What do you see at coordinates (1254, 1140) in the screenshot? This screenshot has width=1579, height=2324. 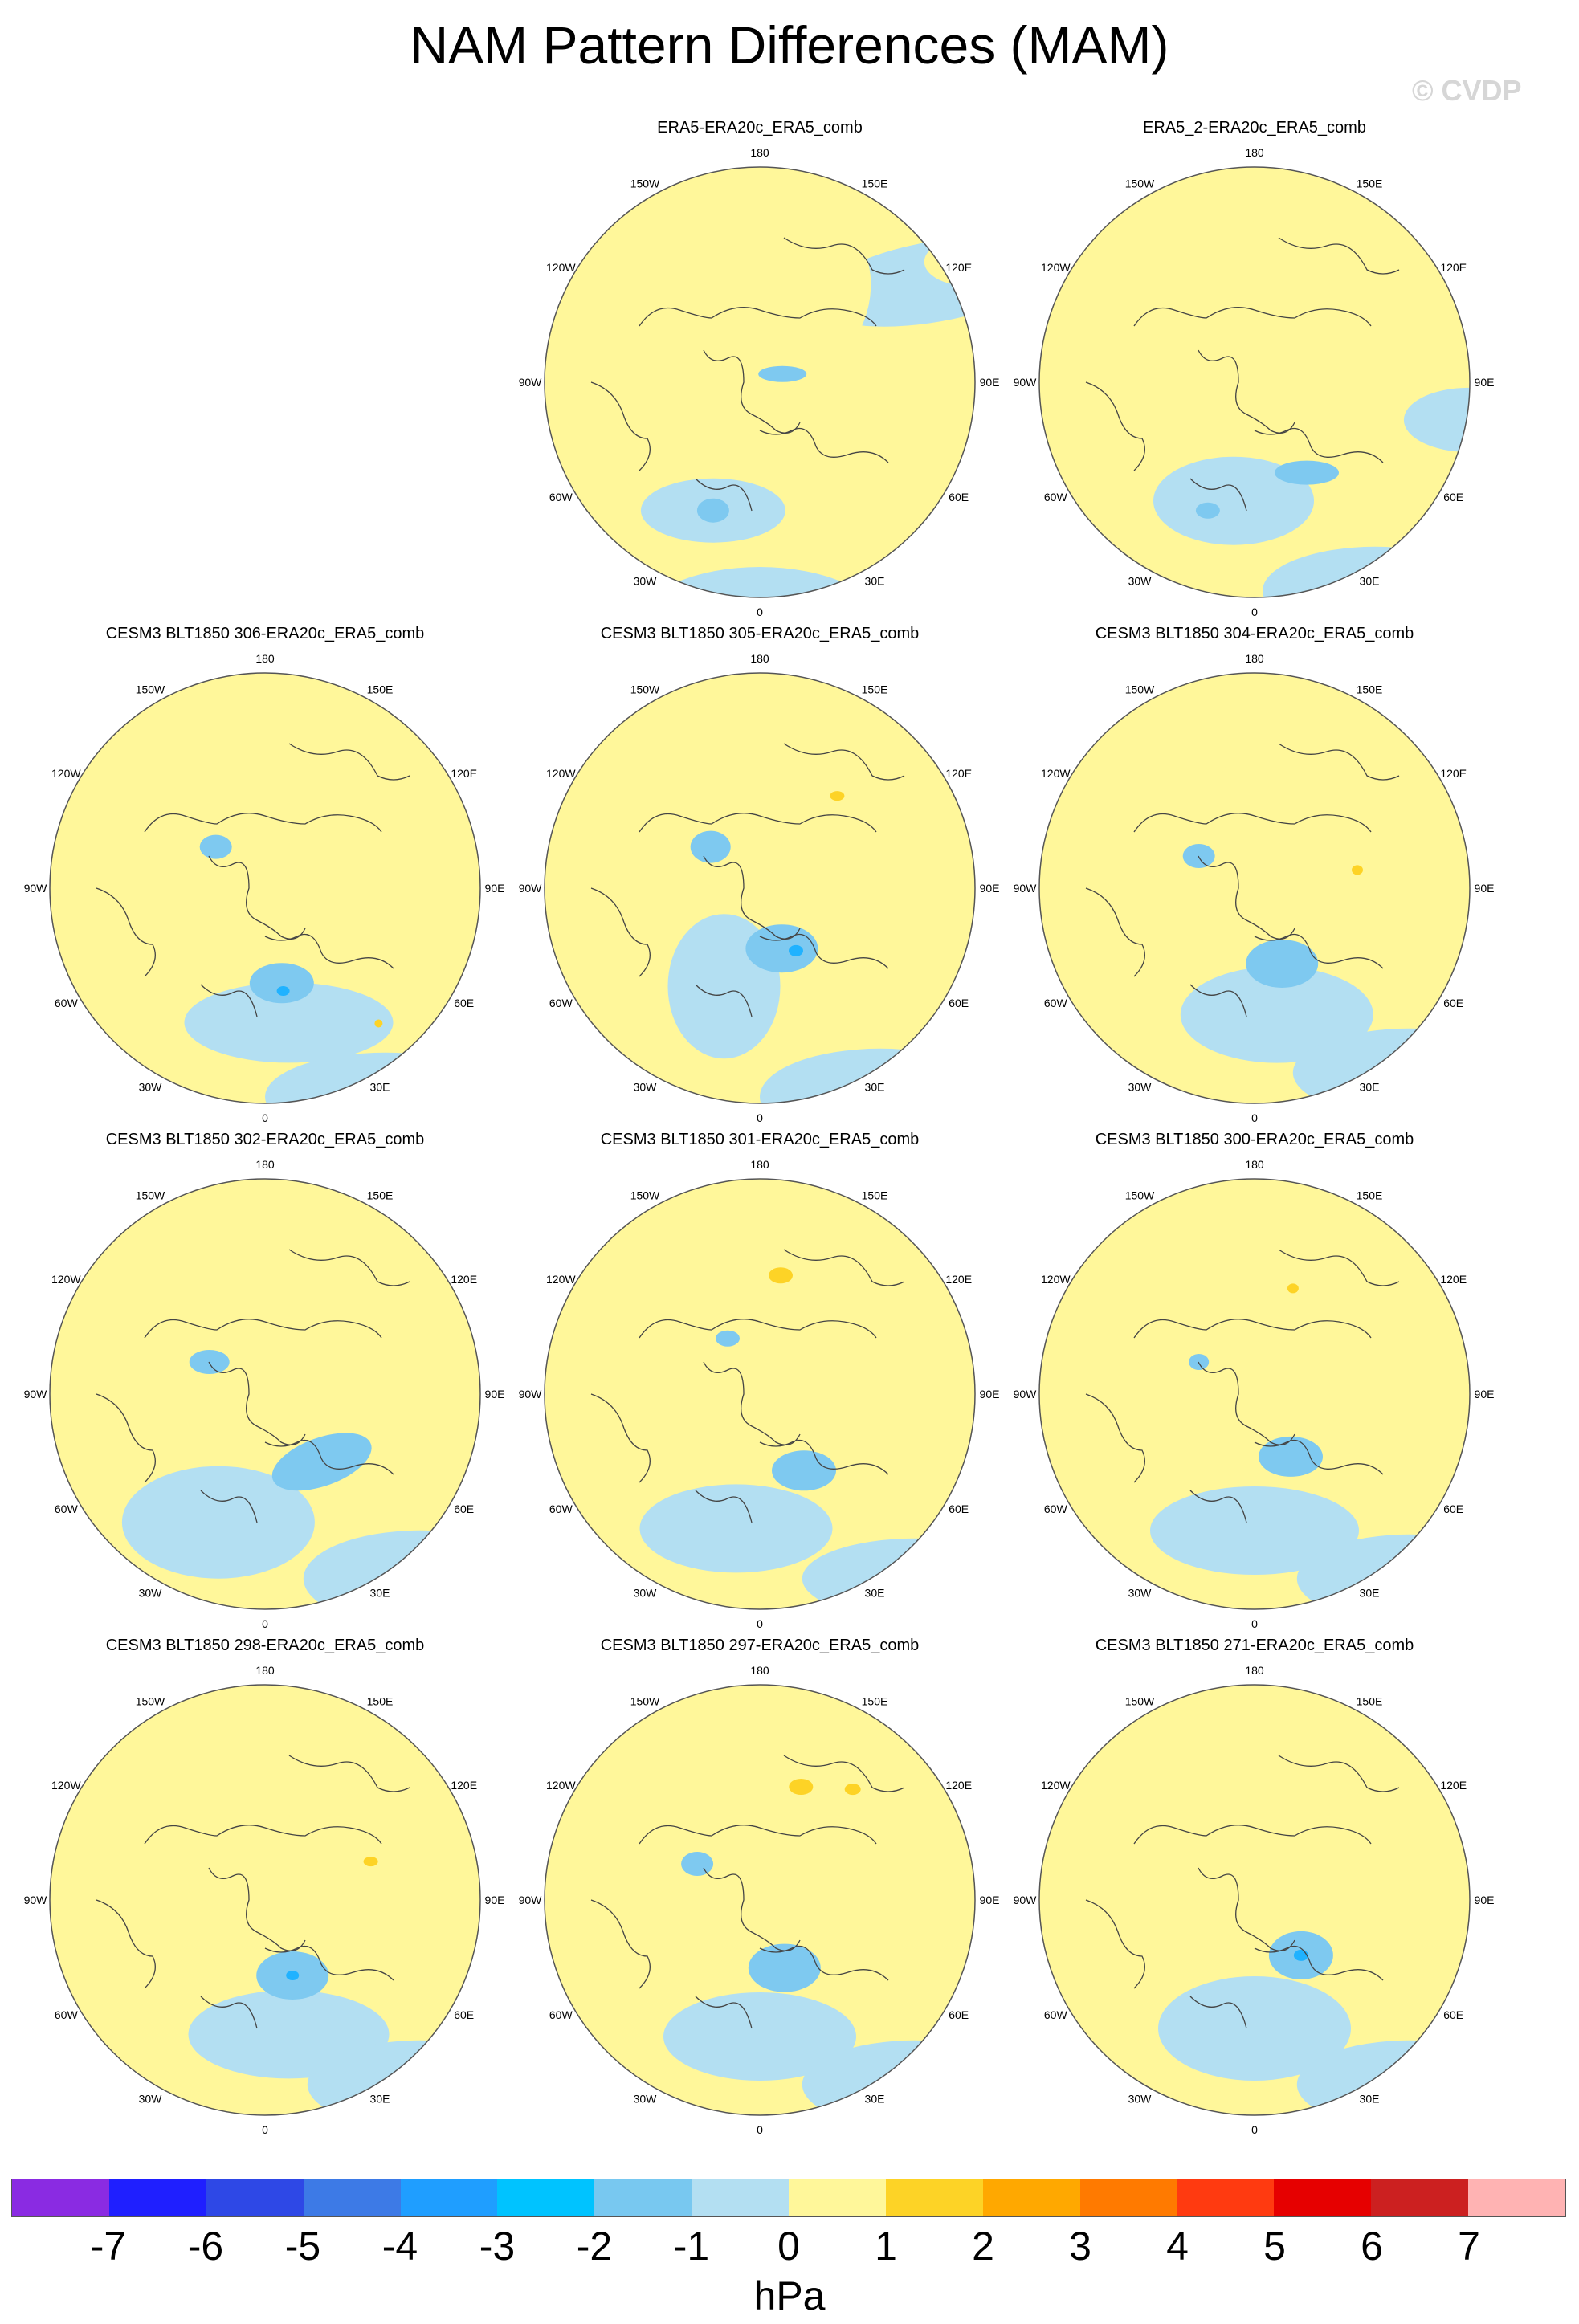 I see `panel-title: CESM3 BLT1850 300-ERA20c_ERA5_comb` at bounding box center [1254, 1140].